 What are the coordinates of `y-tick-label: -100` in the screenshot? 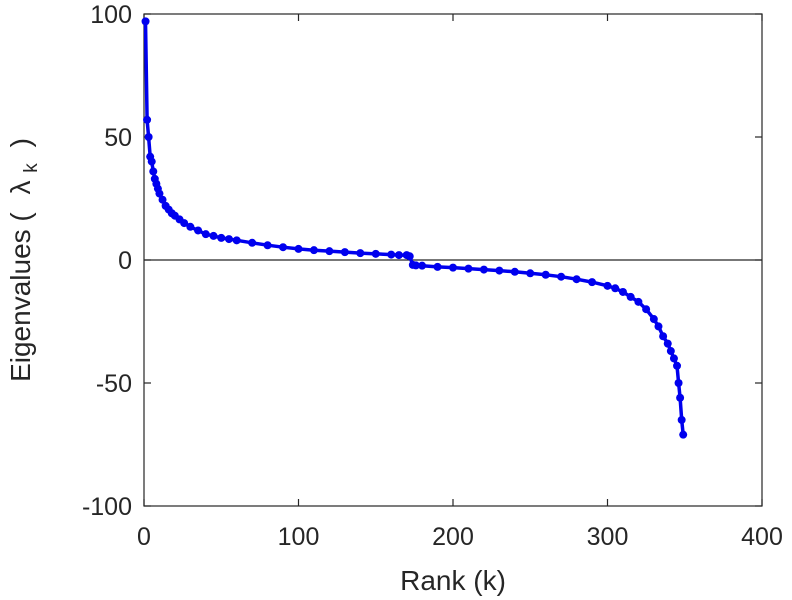 It's located at (107, 507).